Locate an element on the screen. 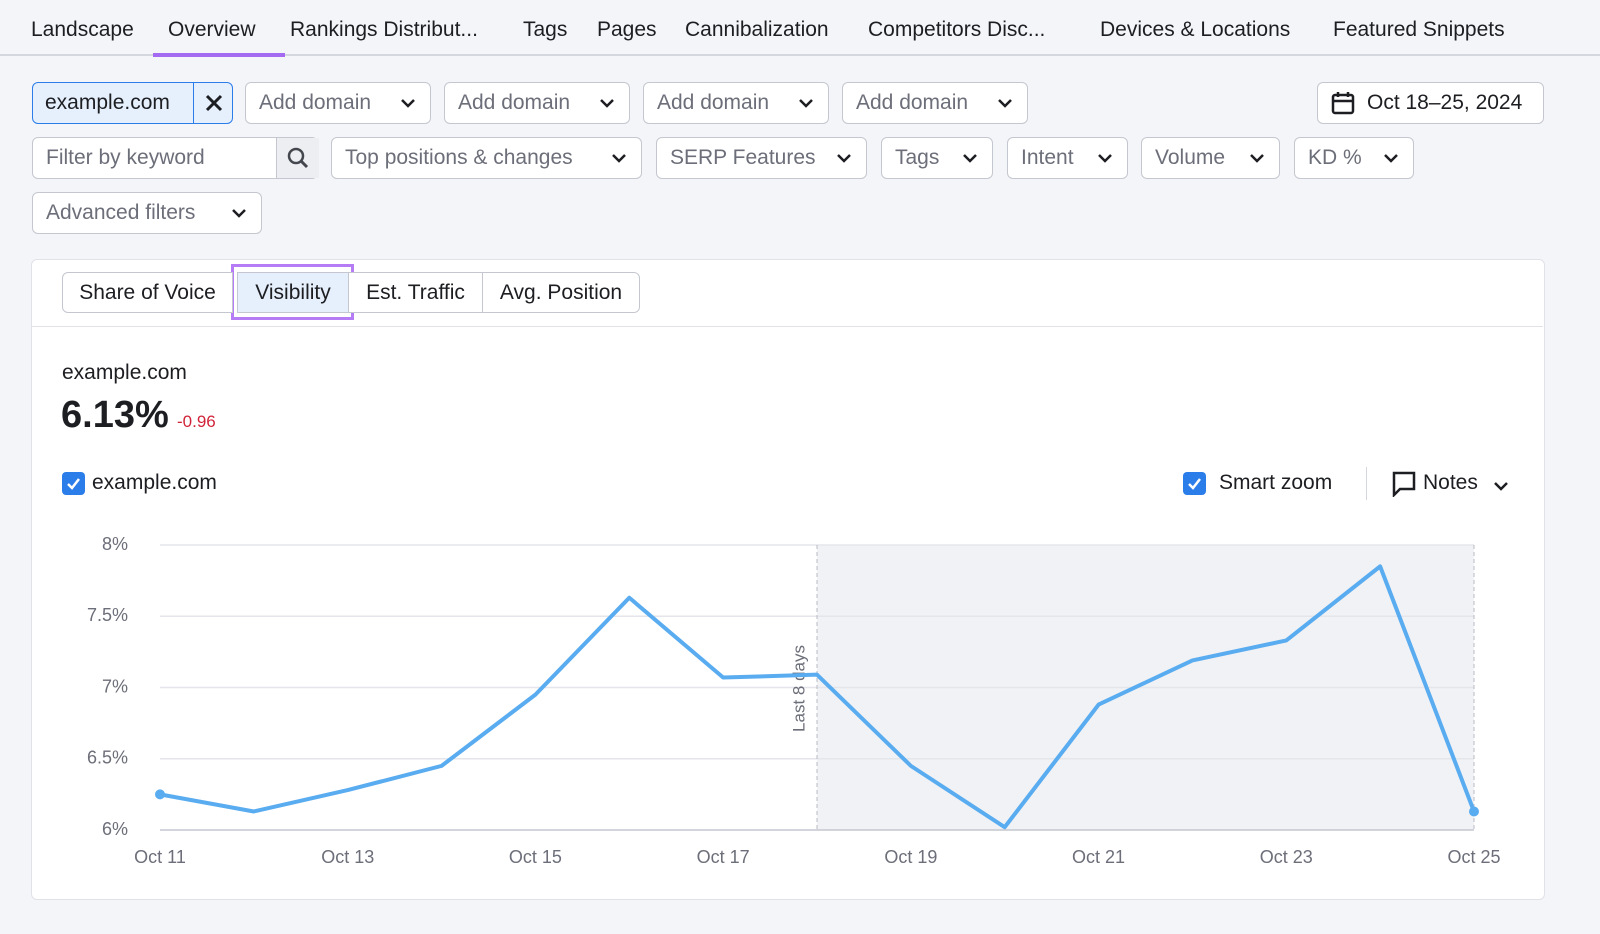  advanced-text: Advanced filters is located at coordinates (121, 212).